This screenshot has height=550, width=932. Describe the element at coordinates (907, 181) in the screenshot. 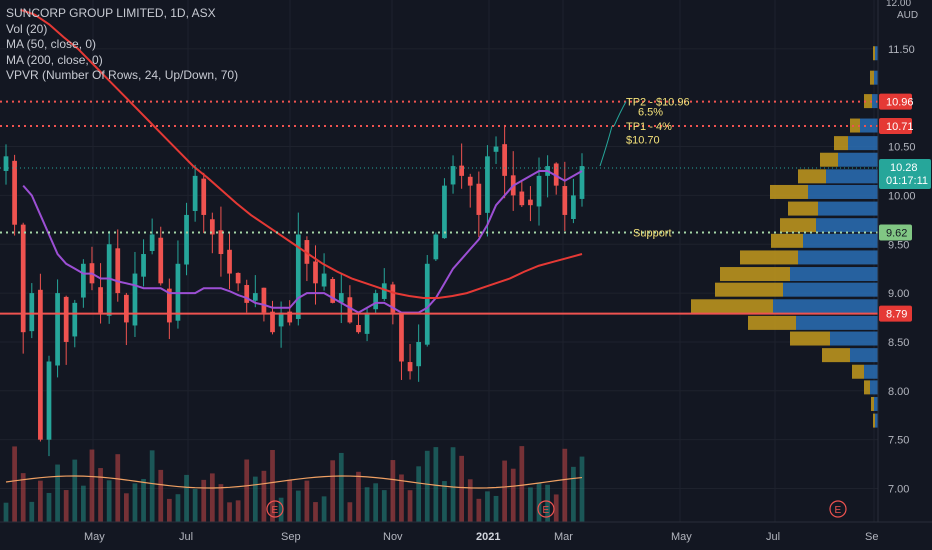

I see `current-price-countdown: 01:17:11` at that location.